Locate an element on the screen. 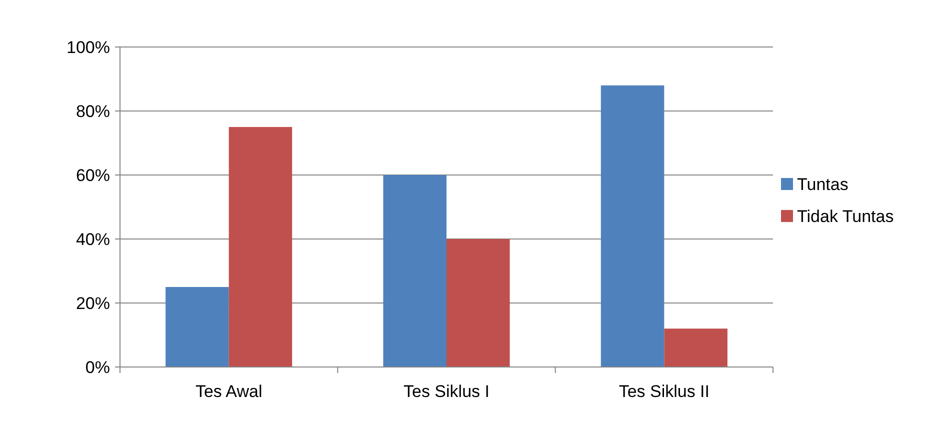 This screenshot has height=421, width=935. y-tick-label: 20% is located at coordinates (93, 303).